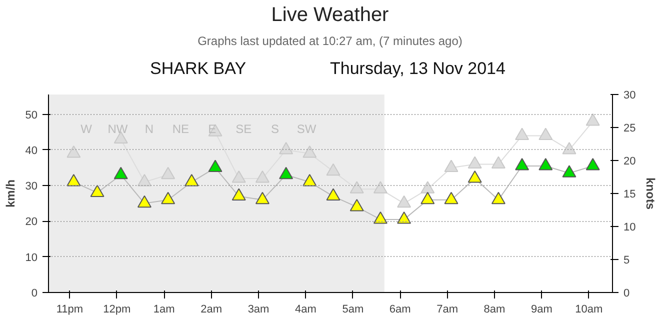  What do you see at coordinates (630, 96) in the screenshot?
I see `y2-tick-label: 30` at bounding box center [630, 96].